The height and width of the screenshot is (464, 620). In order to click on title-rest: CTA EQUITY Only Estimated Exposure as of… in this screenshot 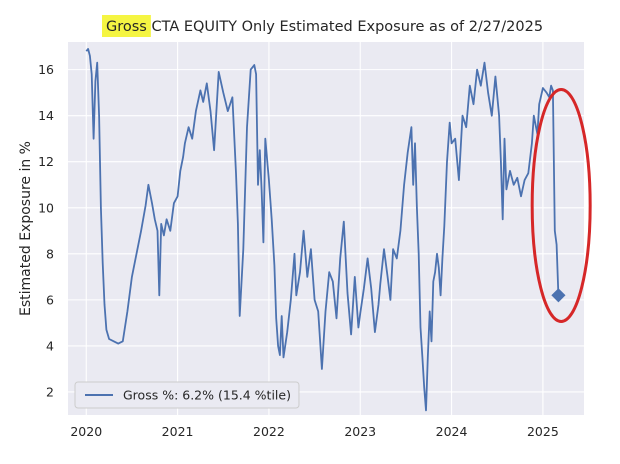, I will do `click(345, 27)`.